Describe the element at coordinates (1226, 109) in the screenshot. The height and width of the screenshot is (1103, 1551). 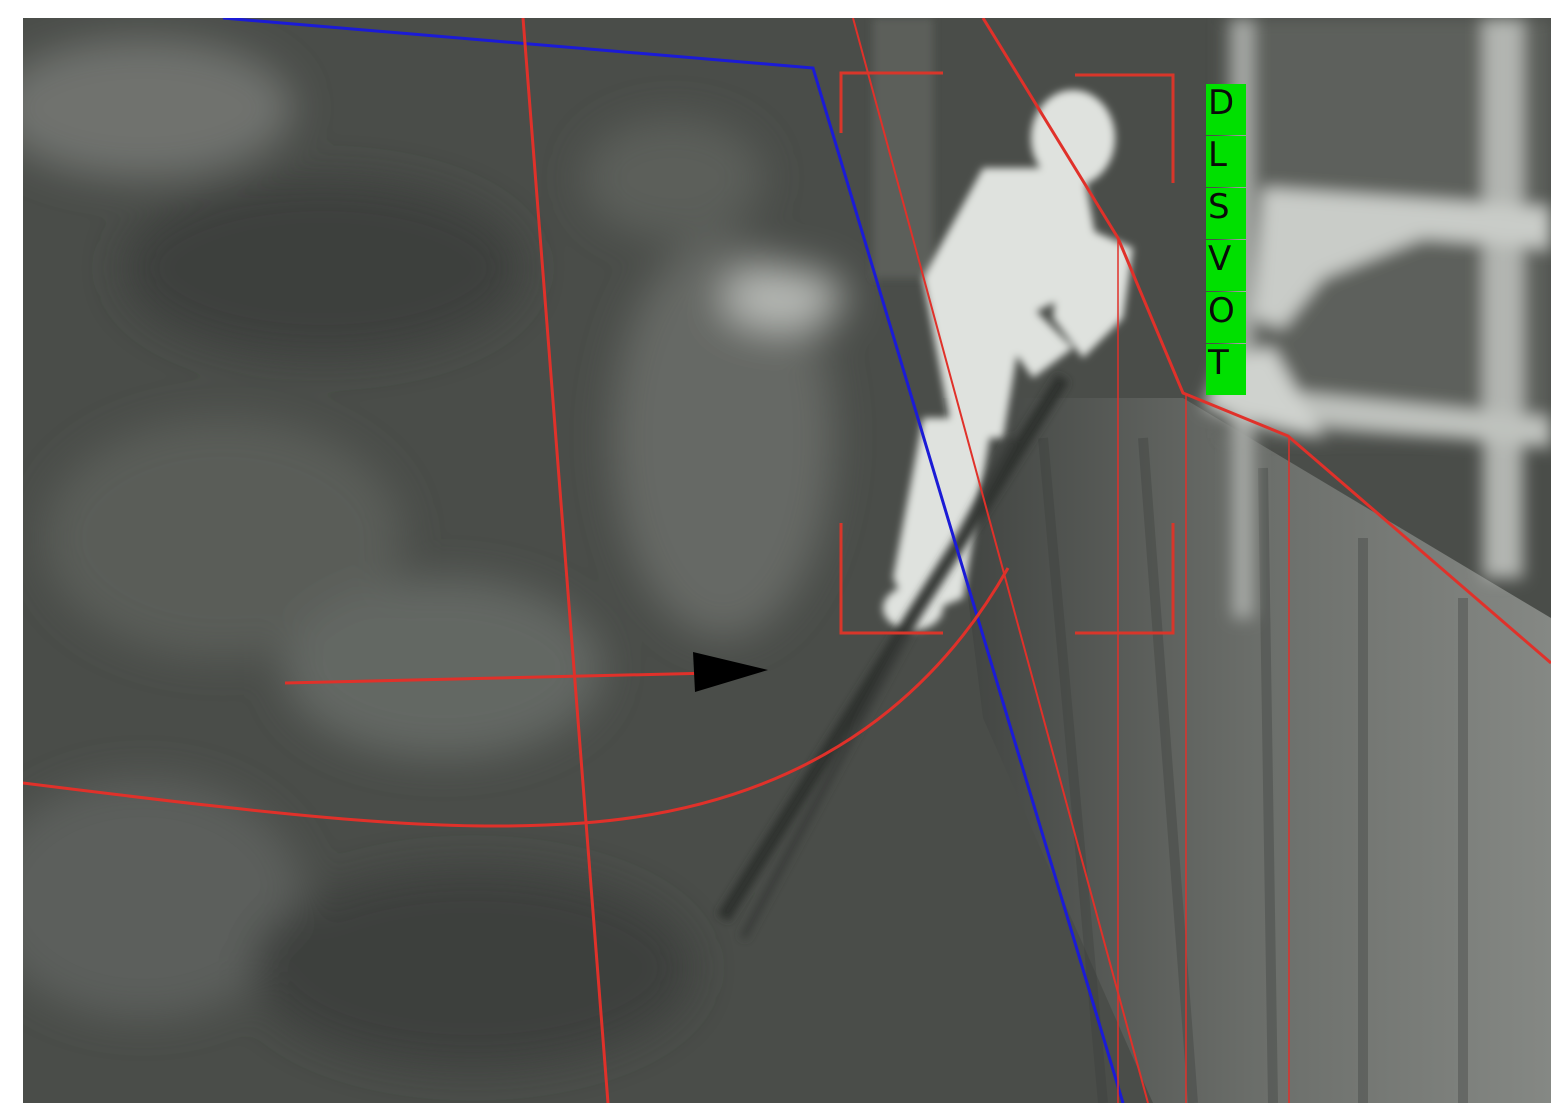
I see `tag-d: D` at that location.